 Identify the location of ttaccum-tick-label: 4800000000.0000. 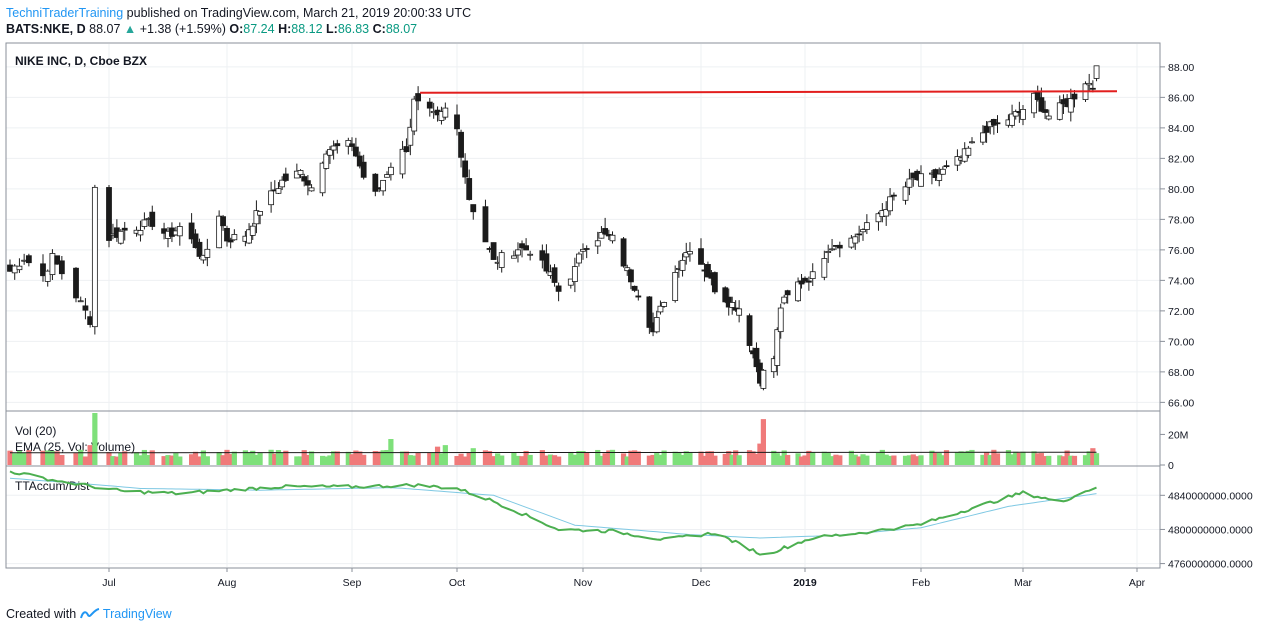
(1210, 530).